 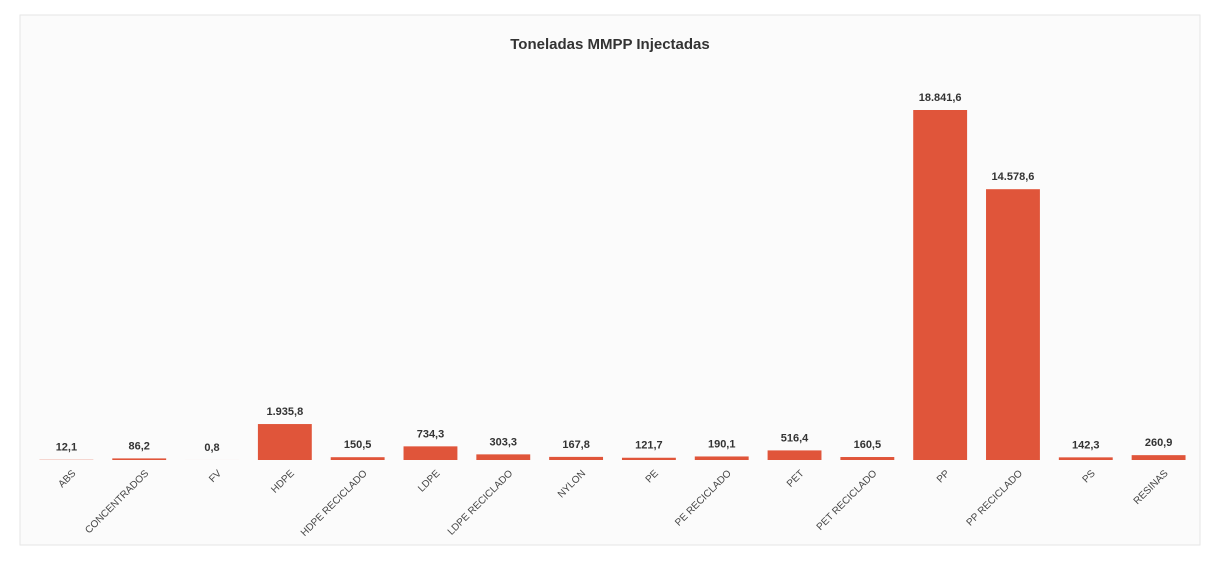 I want to click on data-label: 121,7, so click(x=649, y=446).